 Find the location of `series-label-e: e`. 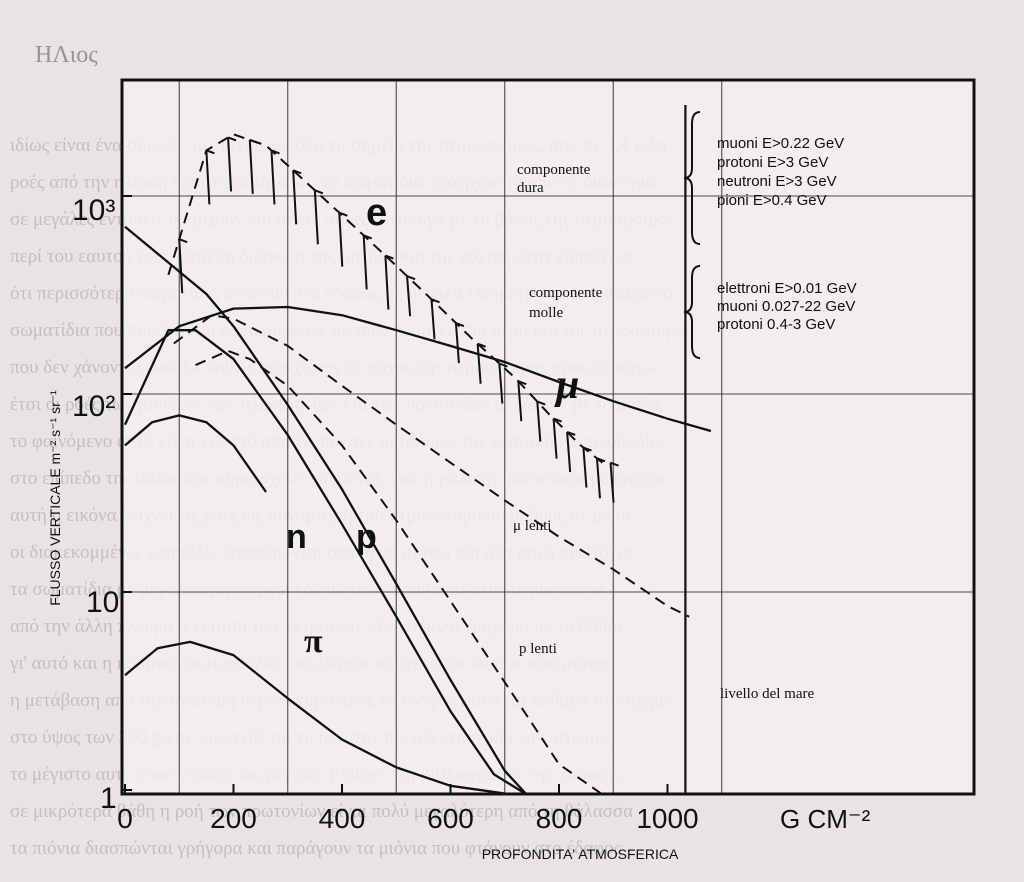

series-label-e: e is located at coordinates (376, 213).